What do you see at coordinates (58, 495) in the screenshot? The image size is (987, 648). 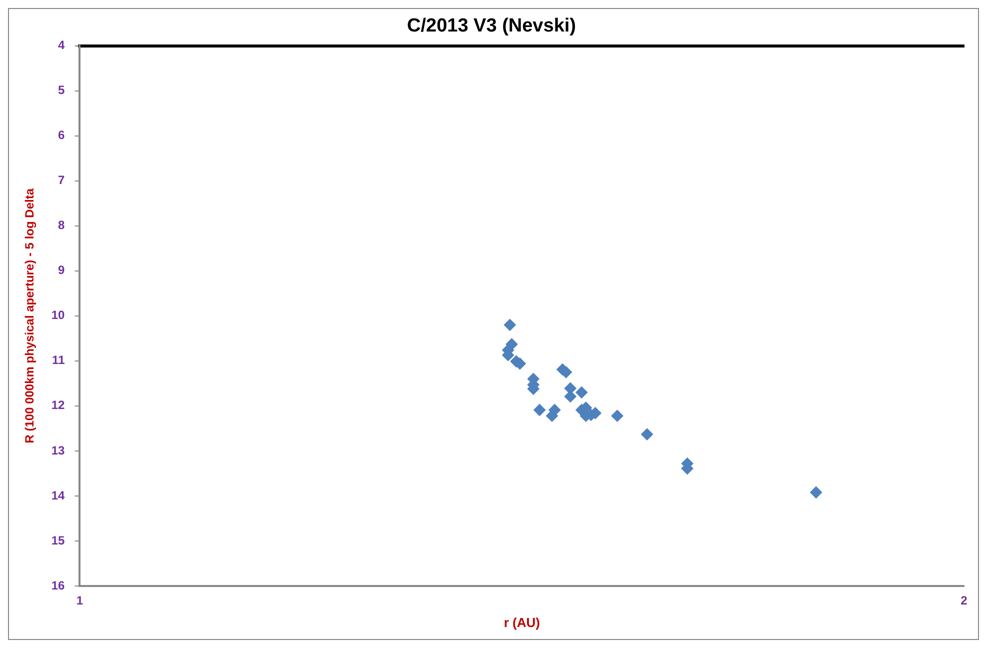 I see `y-tick-label: 14` at bounding box center [58, 495].